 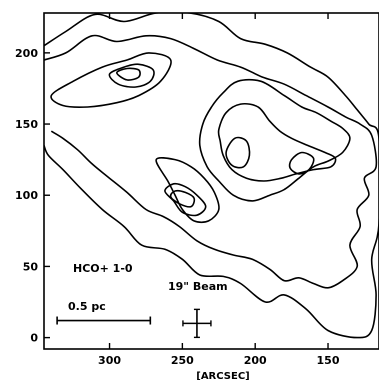 What do you see at coordinates (26, 195) in the screenshot?
I see `y-tick-label: 100` at bounding box center [26, 195].